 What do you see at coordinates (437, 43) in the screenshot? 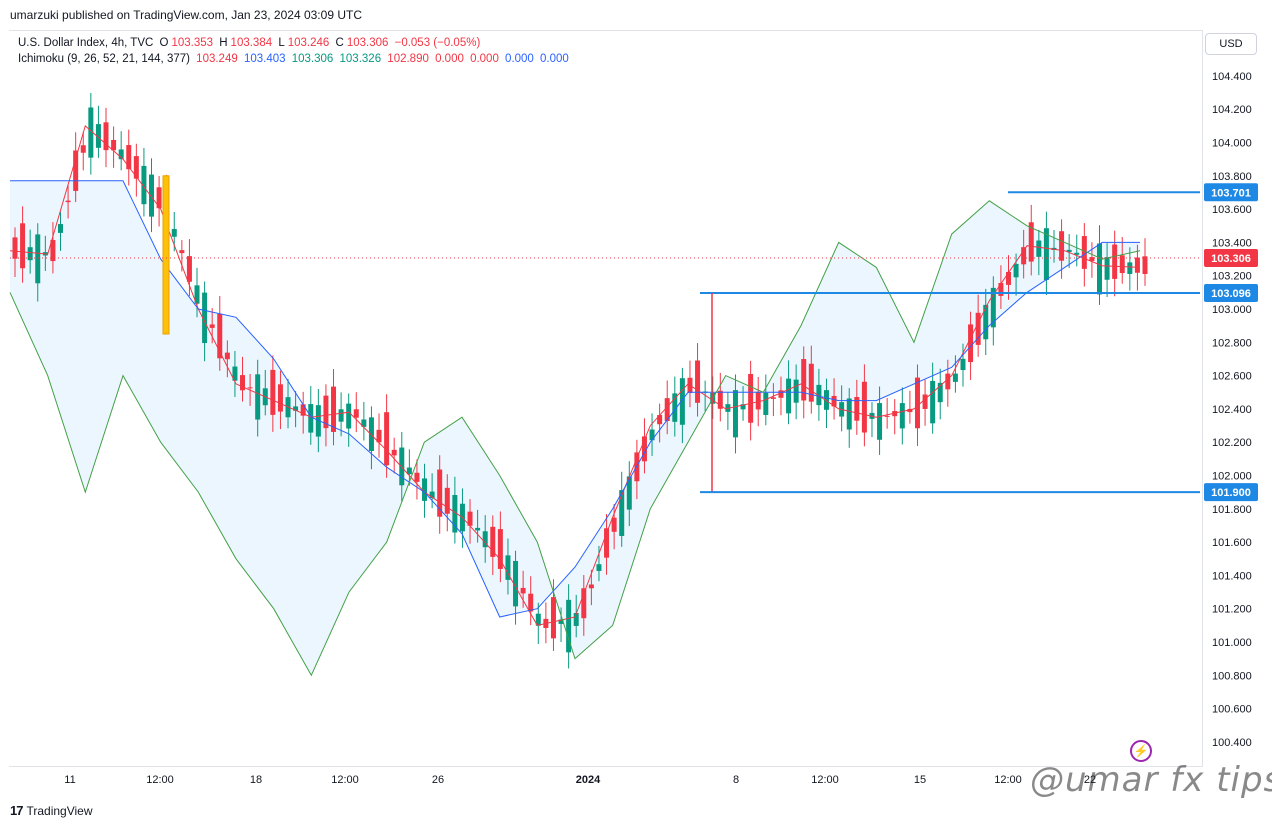
I see `legend-change: −0.053 (−0.05%)` at bounding box center [437, 43].